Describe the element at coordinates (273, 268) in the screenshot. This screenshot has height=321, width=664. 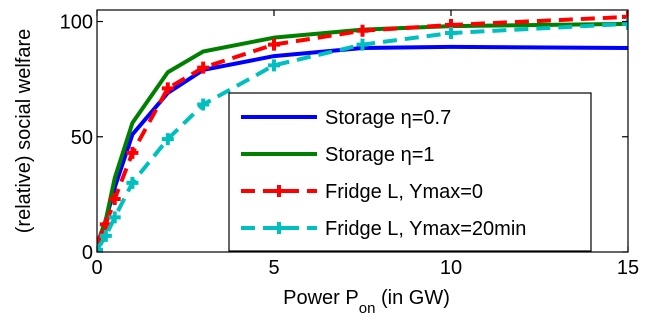
I see `x-tick-label: 5` at that location.